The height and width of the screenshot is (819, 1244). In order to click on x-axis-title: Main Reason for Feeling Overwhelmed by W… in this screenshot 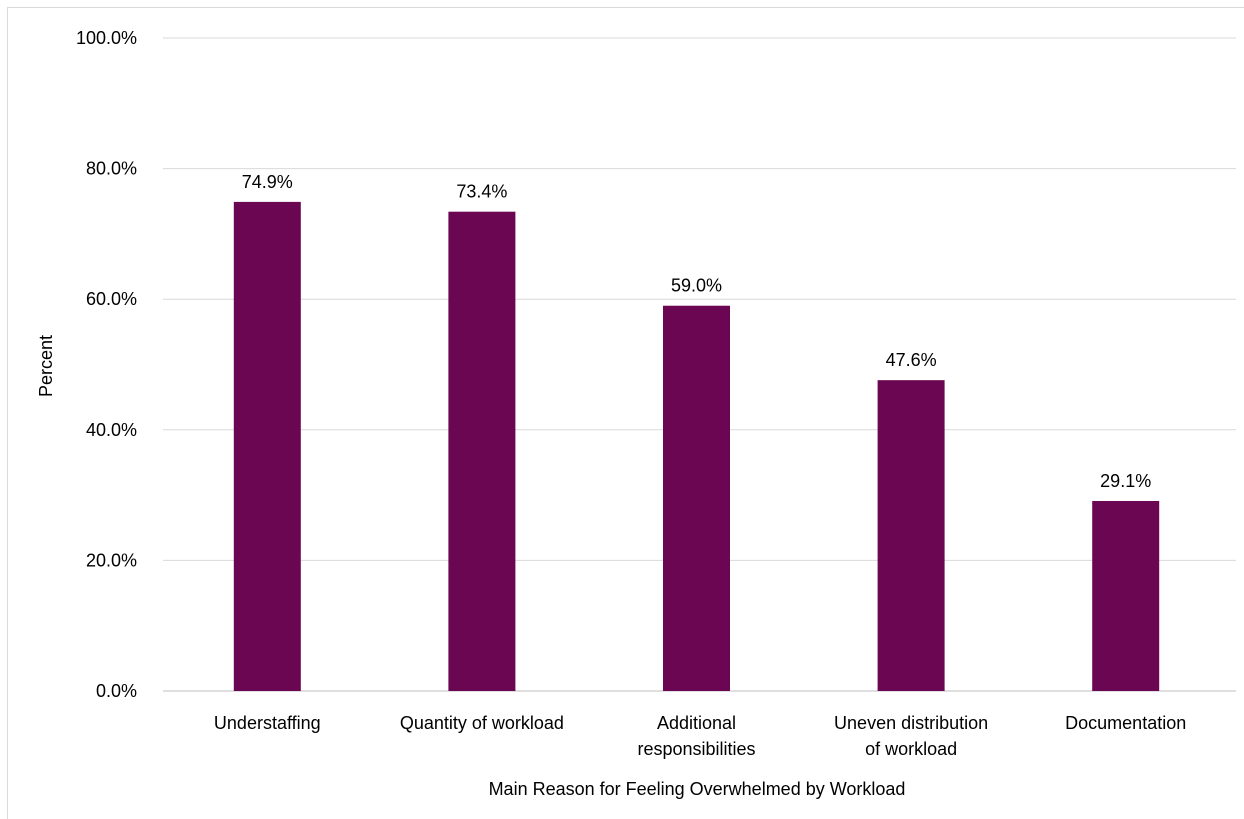, I will do `click(697, 789)`.